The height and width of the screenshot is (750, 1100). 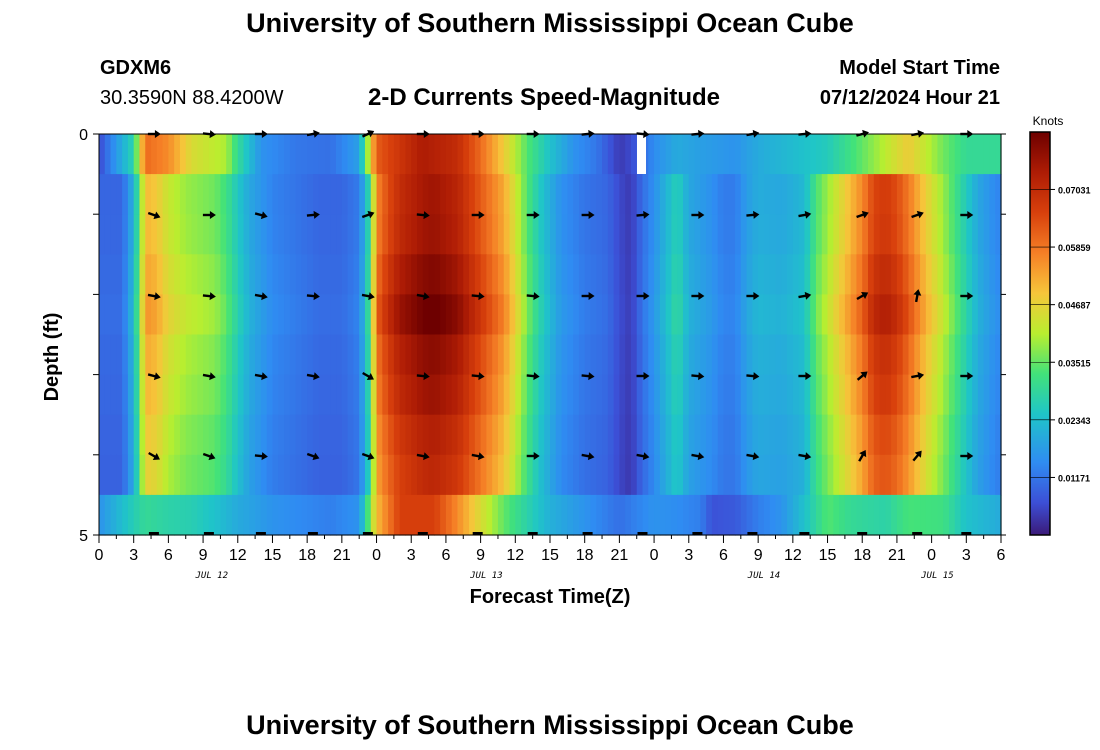 I want to click on date-label: JUL 14, so click(x=764, y=576).